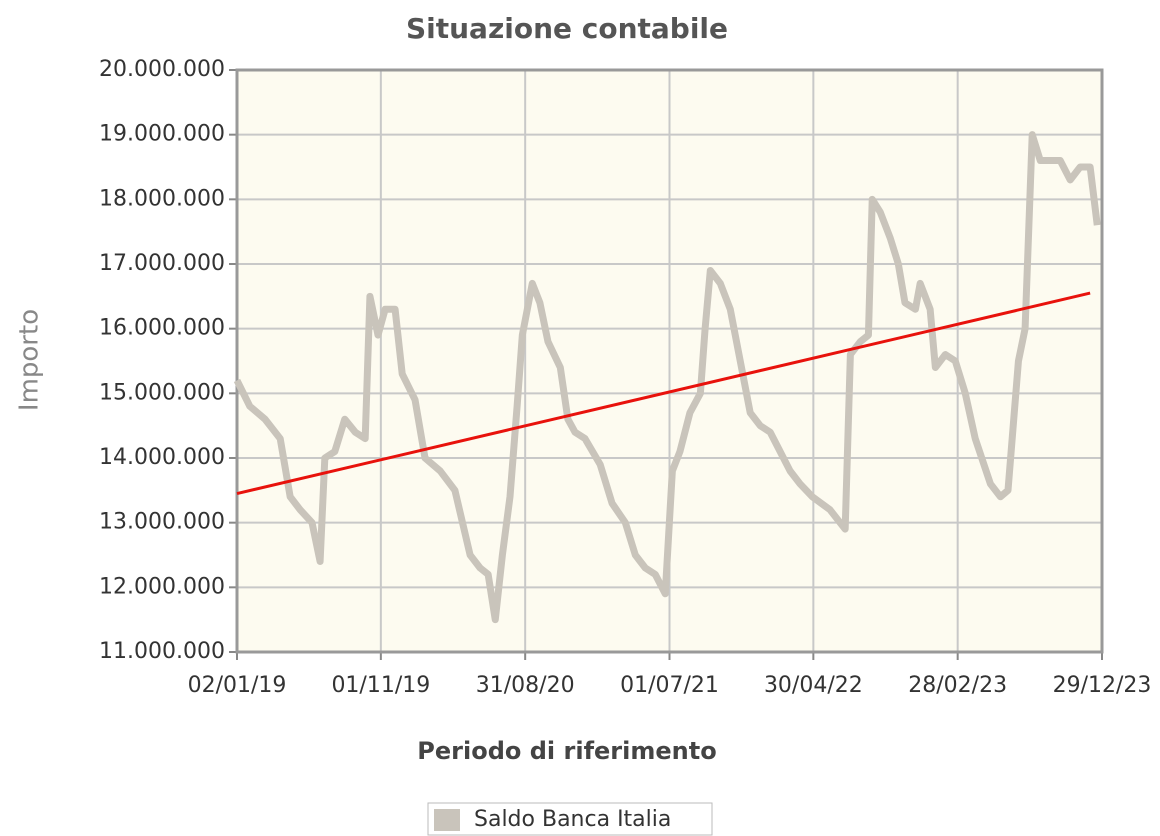 This screenshot has height=836, width=1160. Describe the element at coordinates (162, 328) in the screenshot. I see `y-tick-label: 16.000.000` at that location.